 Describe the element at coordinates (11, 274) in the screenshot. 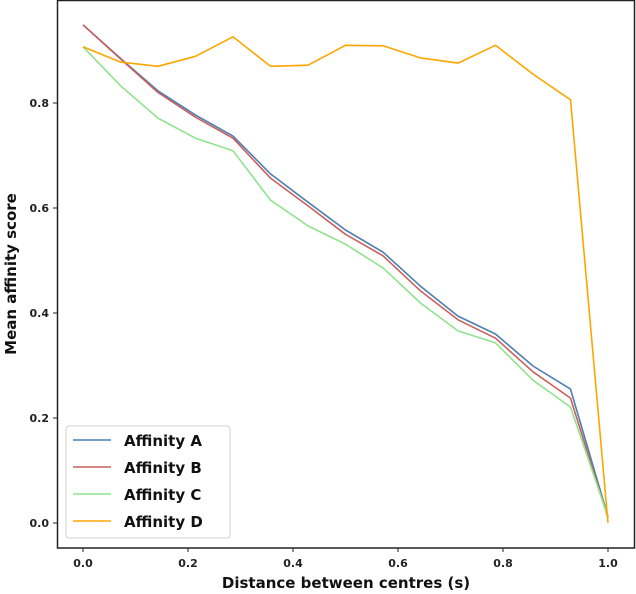

I see `y-axis-label: Mean affinity score` at that location.